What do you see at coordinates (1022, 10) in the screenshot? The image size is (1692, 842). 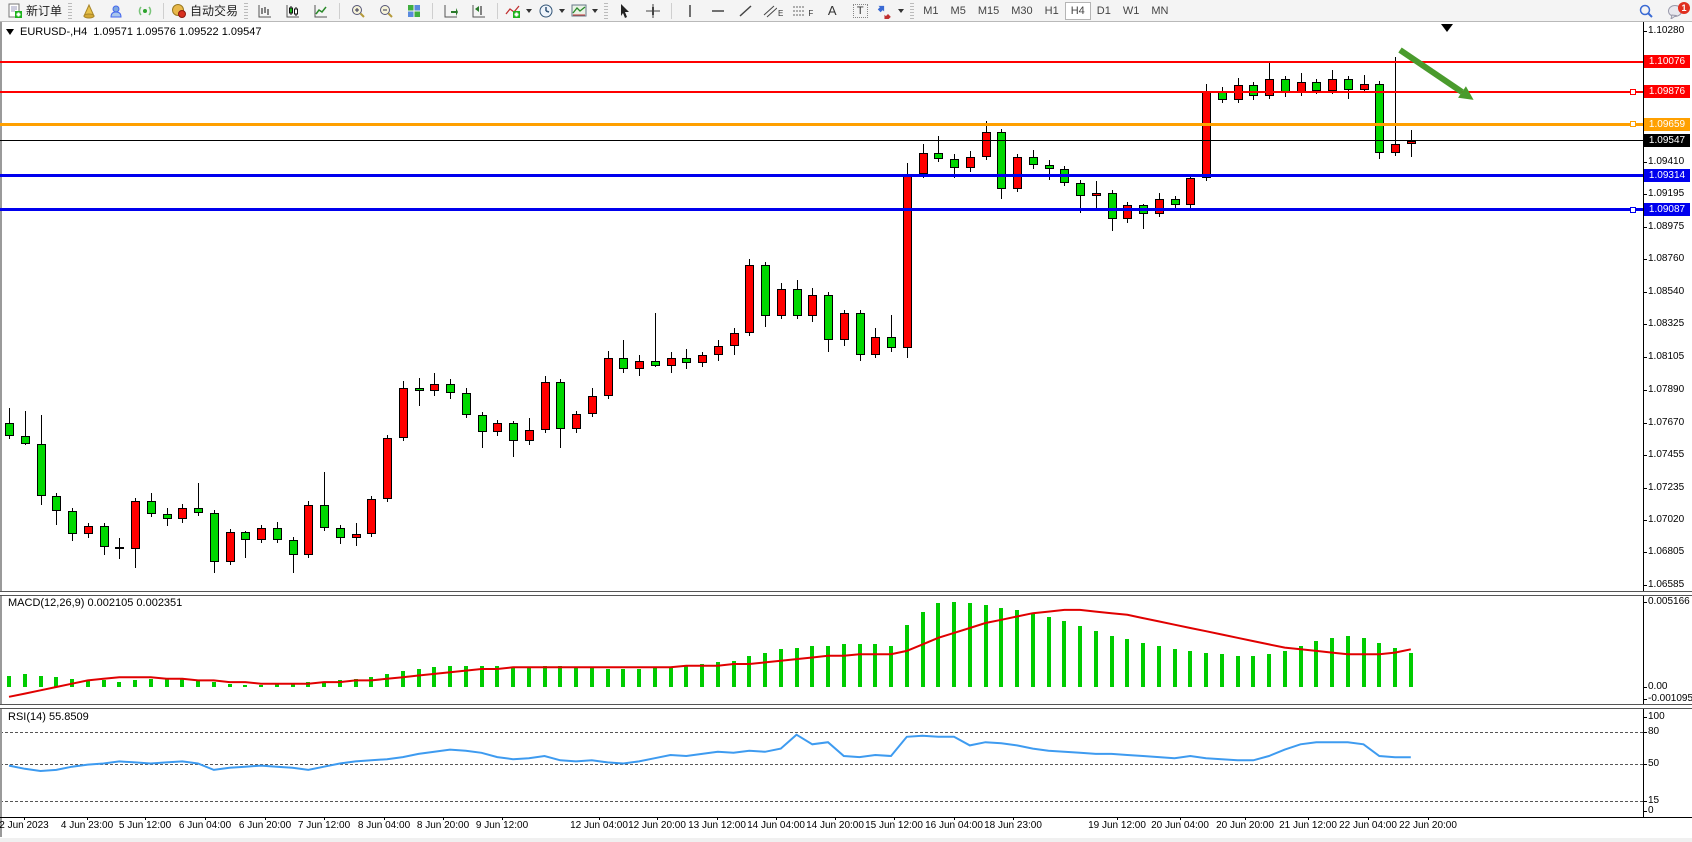 I see `timeframe-m30: M30` at bounding box center [1022, 10].